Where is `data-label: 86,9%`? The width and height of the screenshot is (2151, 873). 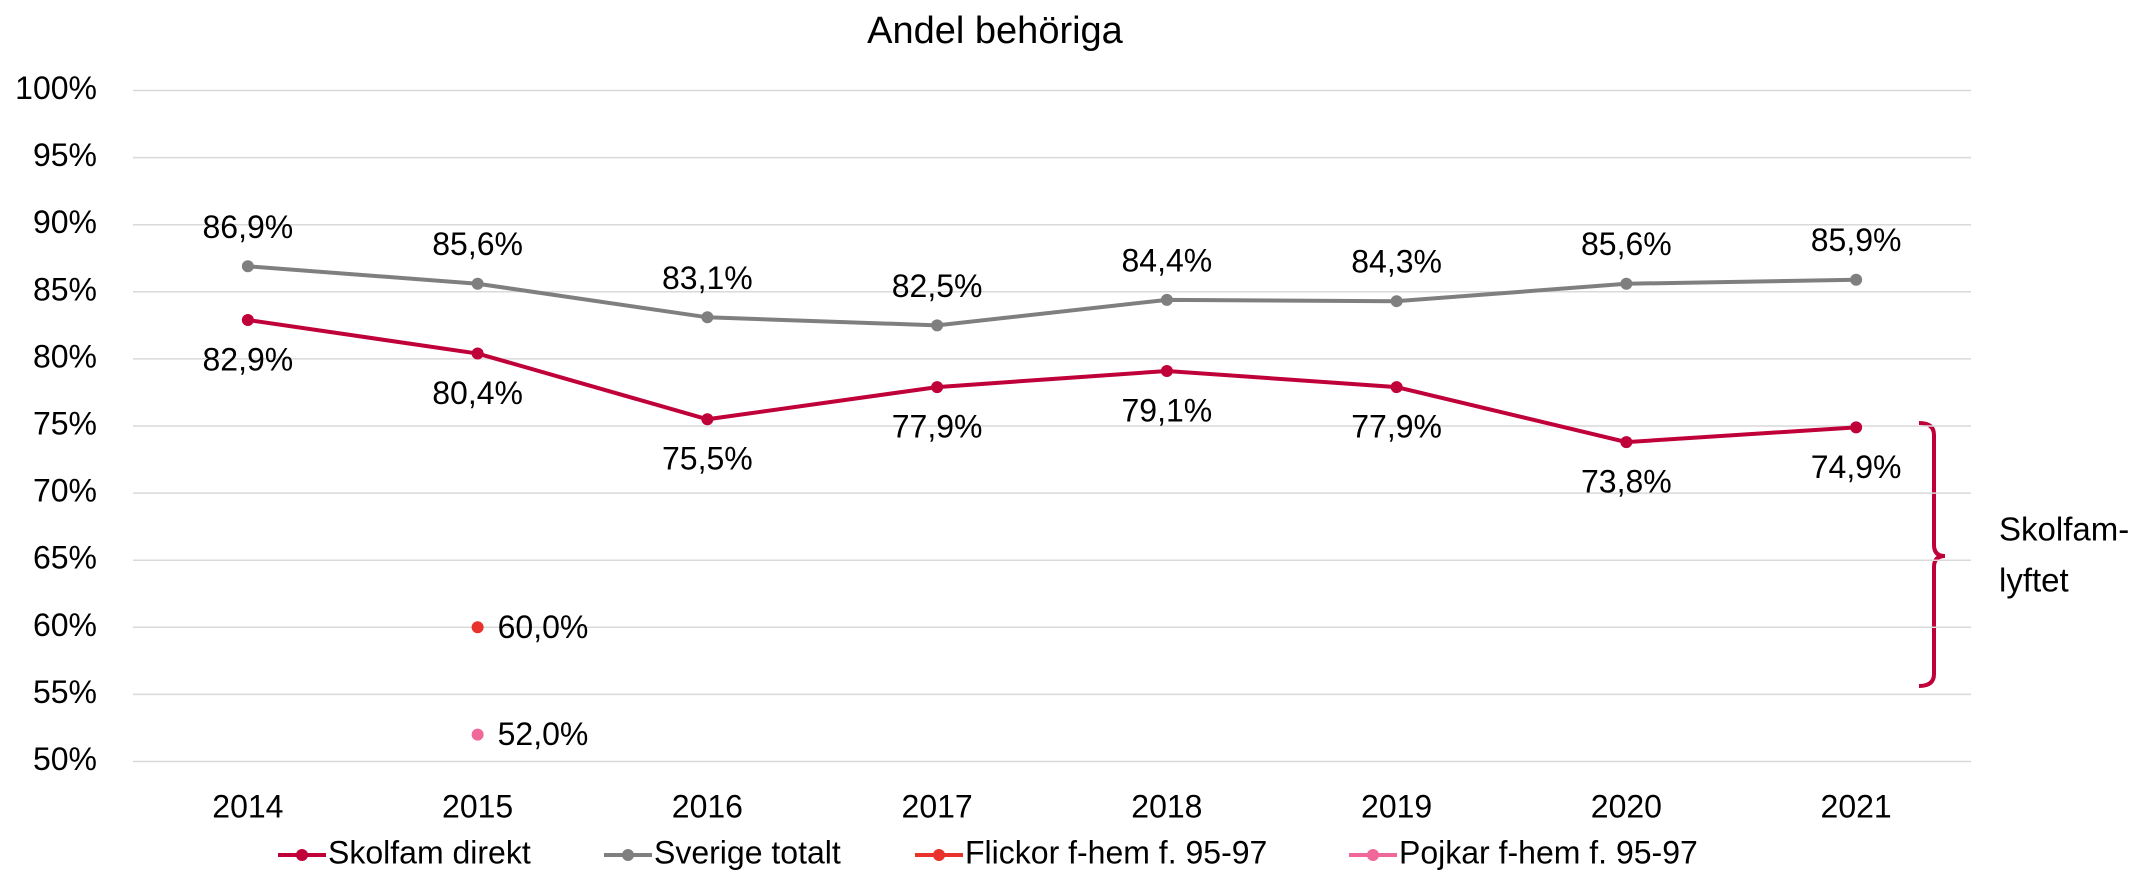
data-label: 86,9% is located at coordinates (248, 227).